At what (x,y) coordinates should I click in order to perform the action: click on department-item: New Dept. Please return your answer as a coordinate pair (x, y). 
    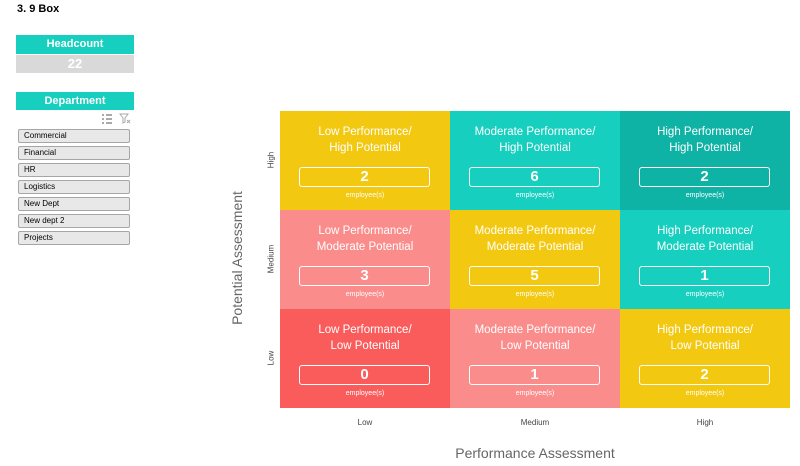
    Looking at the image, I should click on (74, 204).